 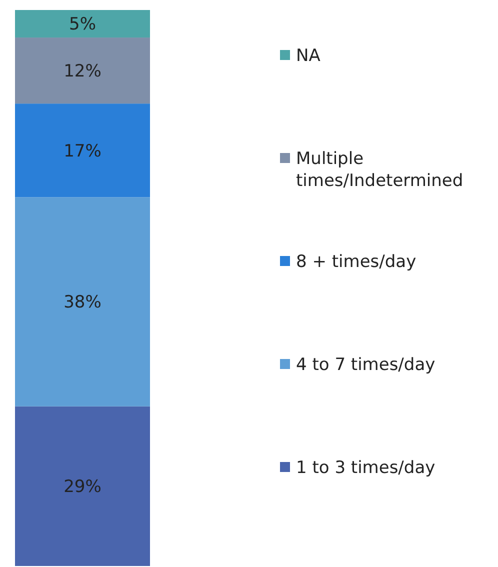 I want to click on legend-label: 1 to 3 times/day, so click(x=366, y=468).